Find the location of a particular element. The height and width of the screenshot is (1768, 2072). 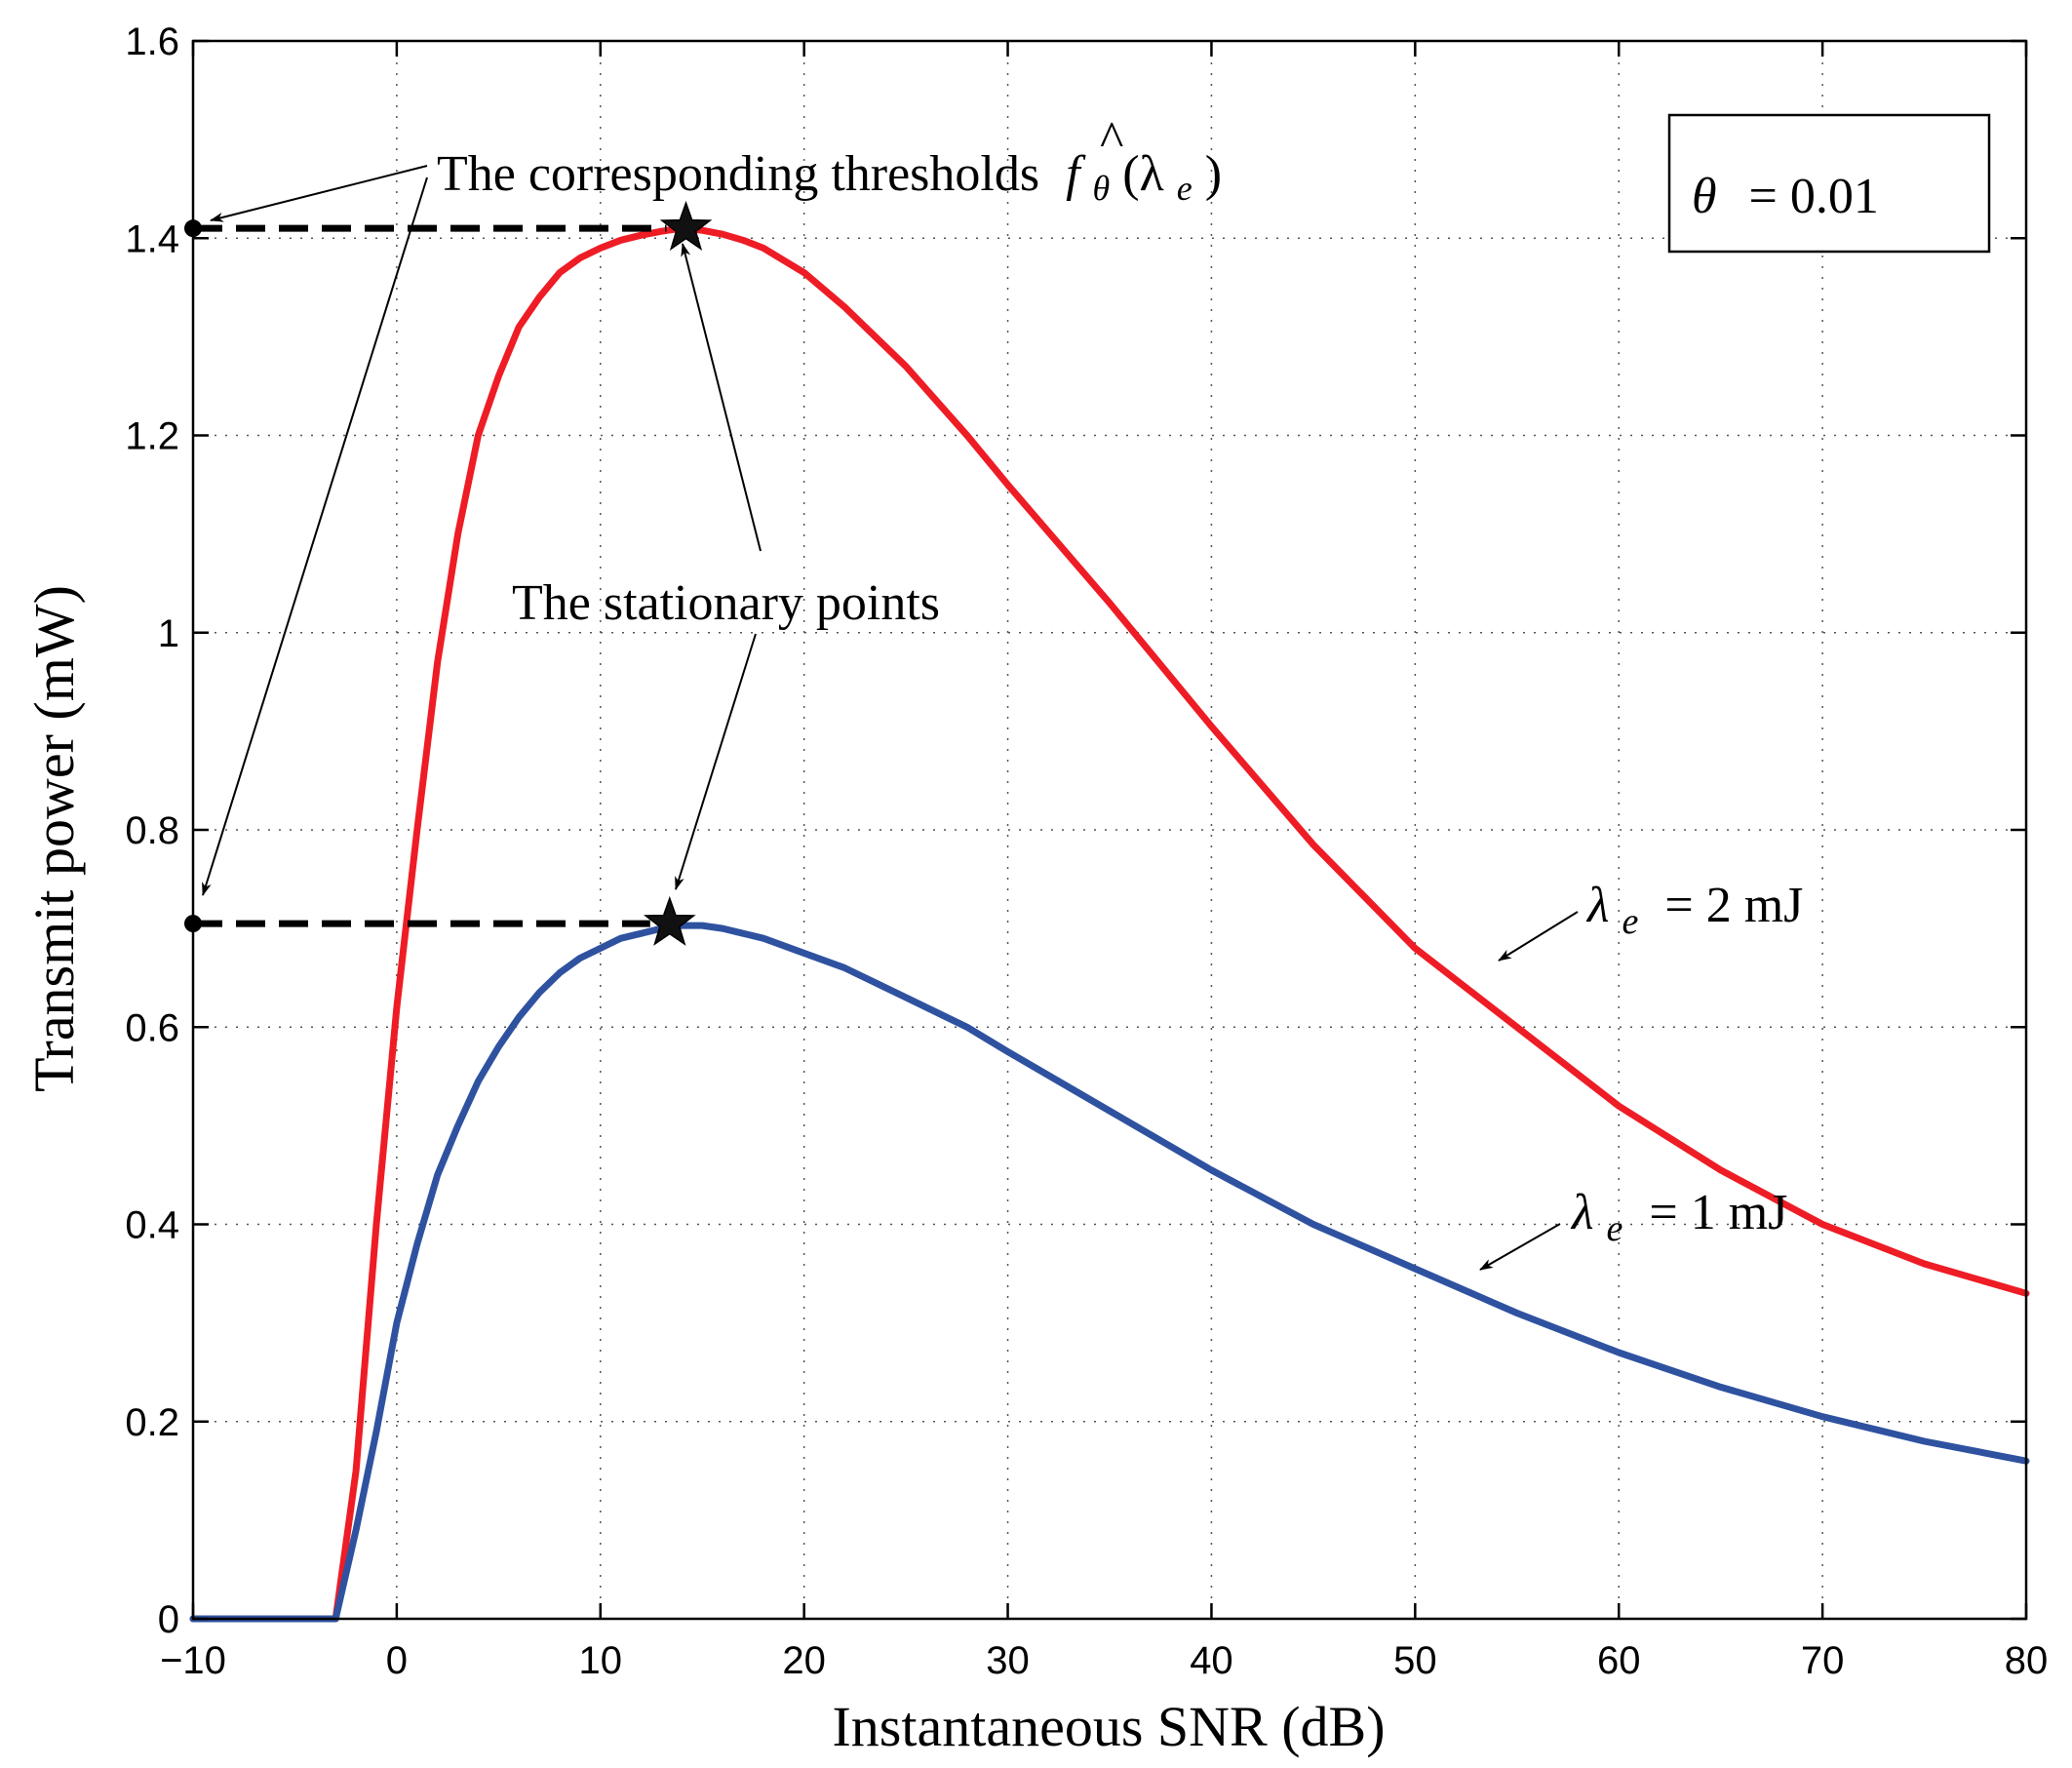

thresholds-math-f: f is located at coordinates (1076, 174).